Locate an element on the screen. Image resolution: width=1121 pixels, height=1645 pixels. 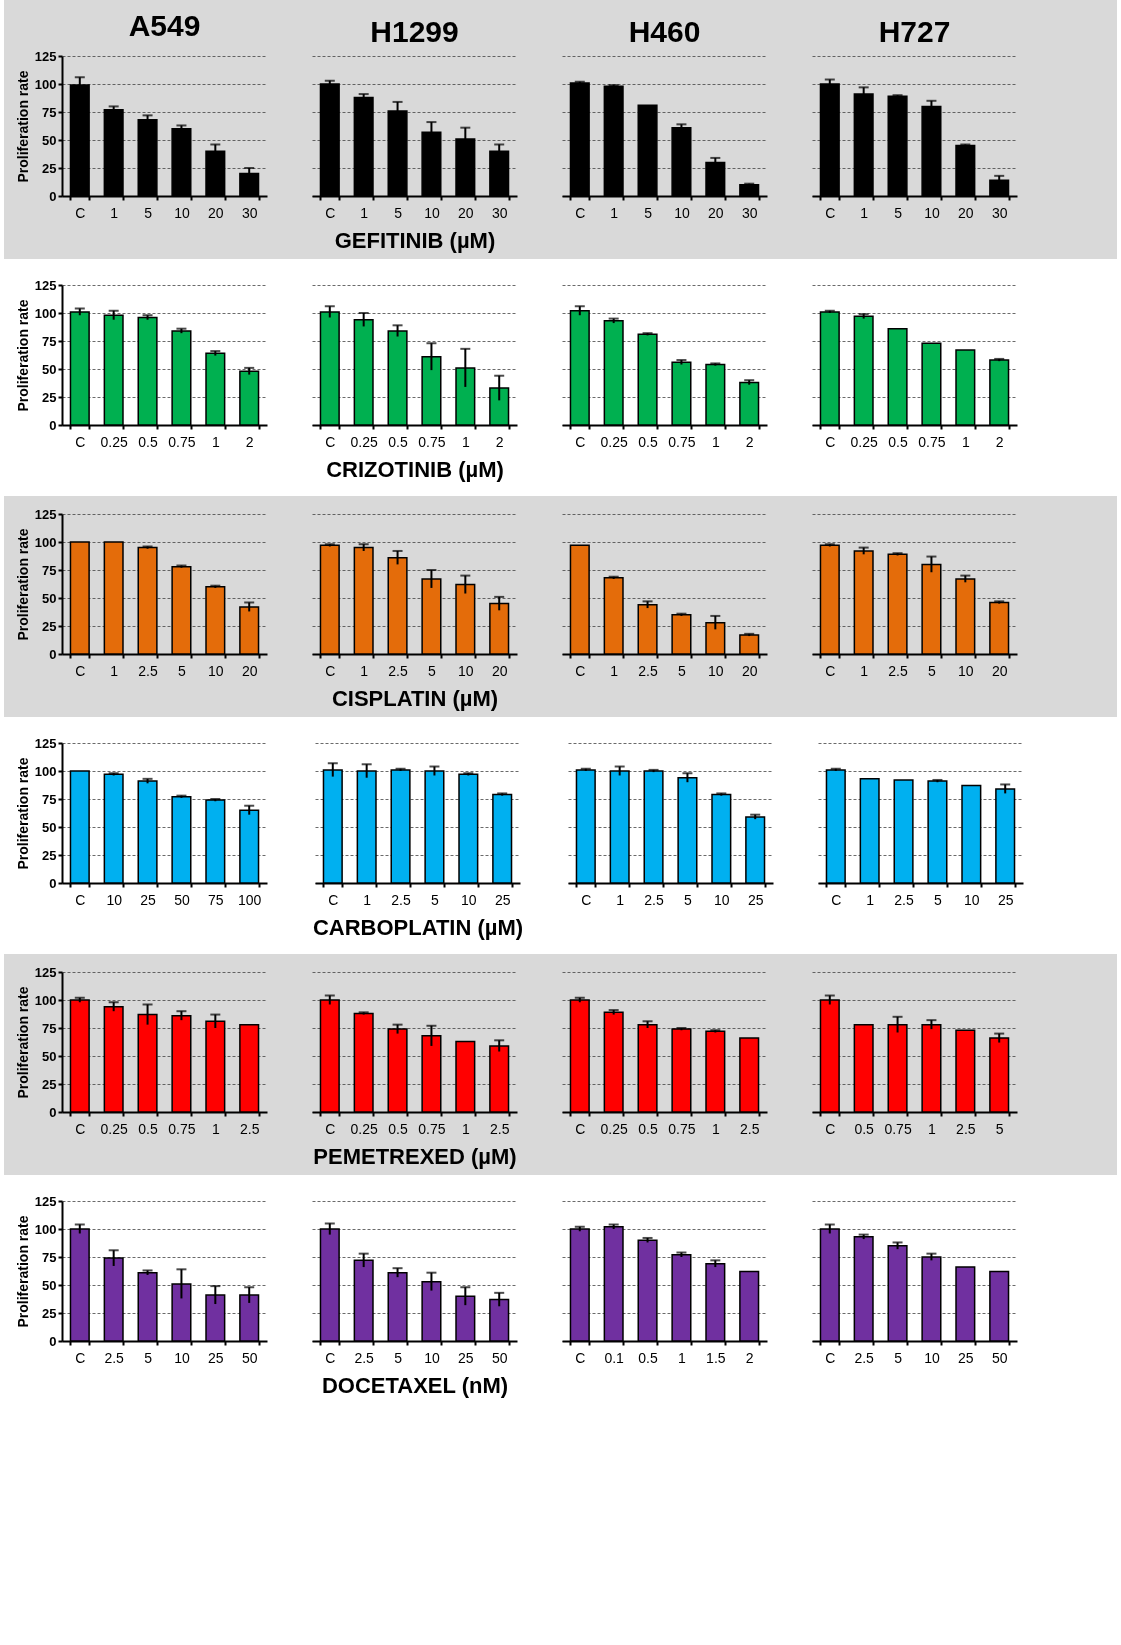
x-tick-label: 0.1 is located at coordinates (614, 1357).